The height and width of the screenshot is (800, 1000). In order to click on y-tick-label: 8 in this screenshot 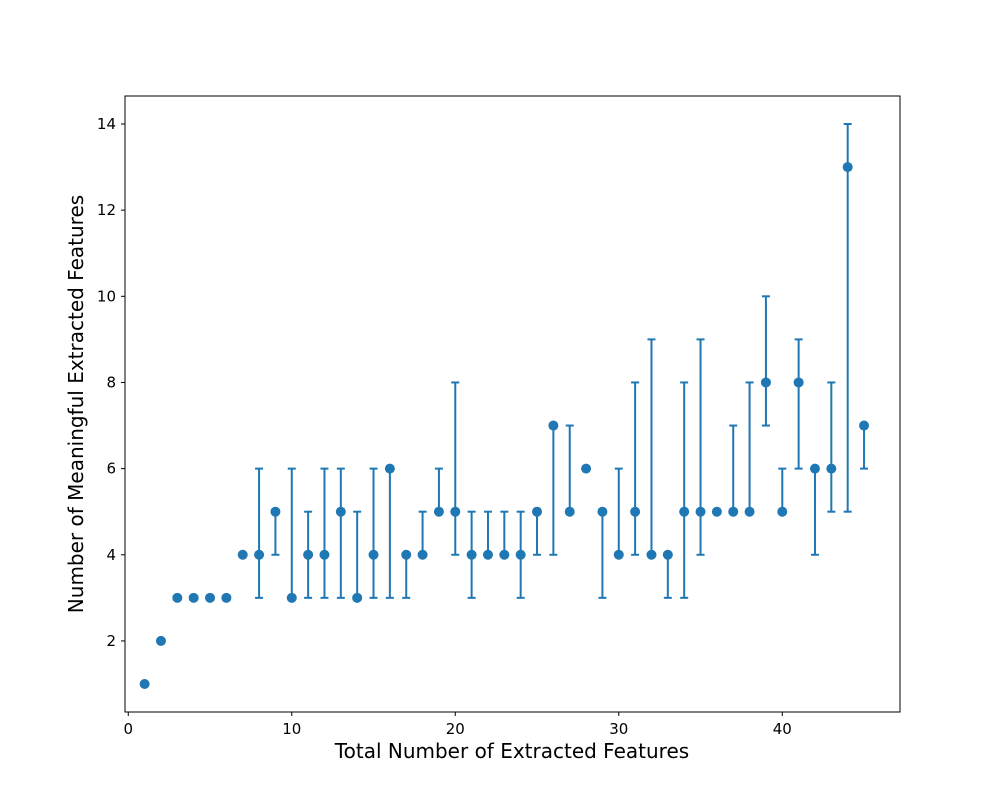, I will do `click(111, 382)`.